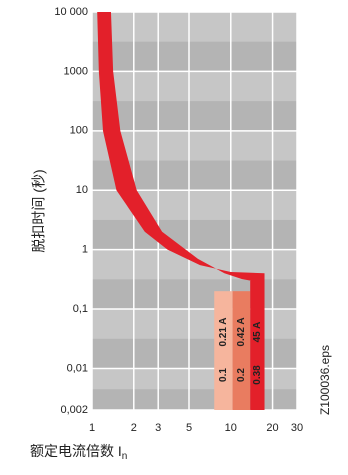 This screenshot has height=475, width=348. I want to click on y-tick-label: 0,01, so click(77, 368).